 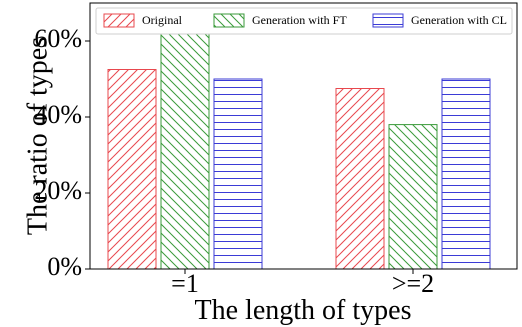 I want to click on bar-=1-series-2, so click(x=238, y=174).